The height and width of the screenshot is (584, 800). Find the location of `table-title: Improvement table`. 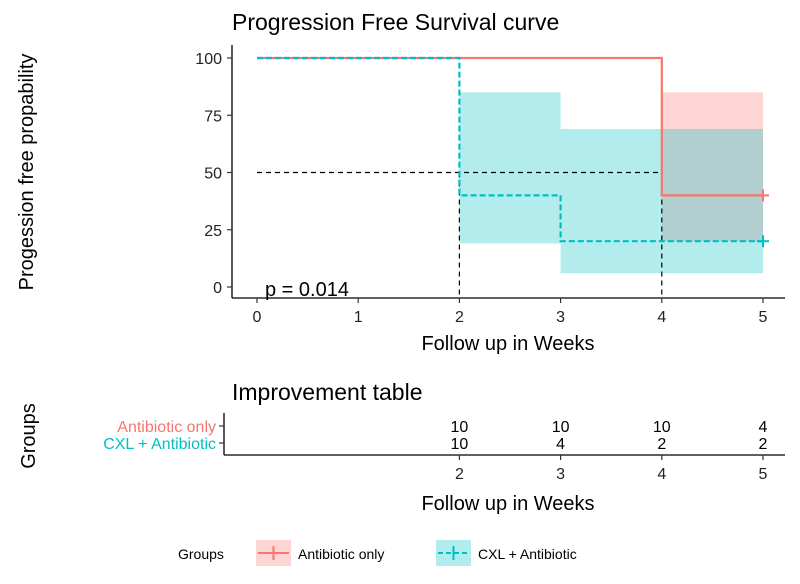

table-title: Improvement table is located at coordinates (327, 392).